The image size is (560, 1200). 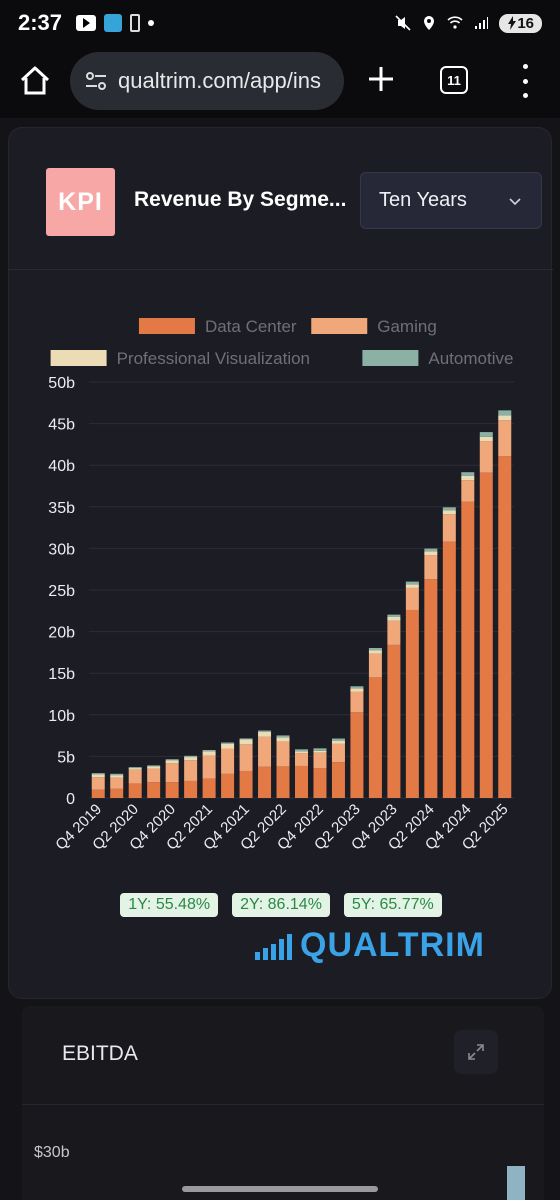 What do you see at coordinates (61, 633) in the screenshot?
I see `y-tick-label: 20b` at bounding box center [61, 633].